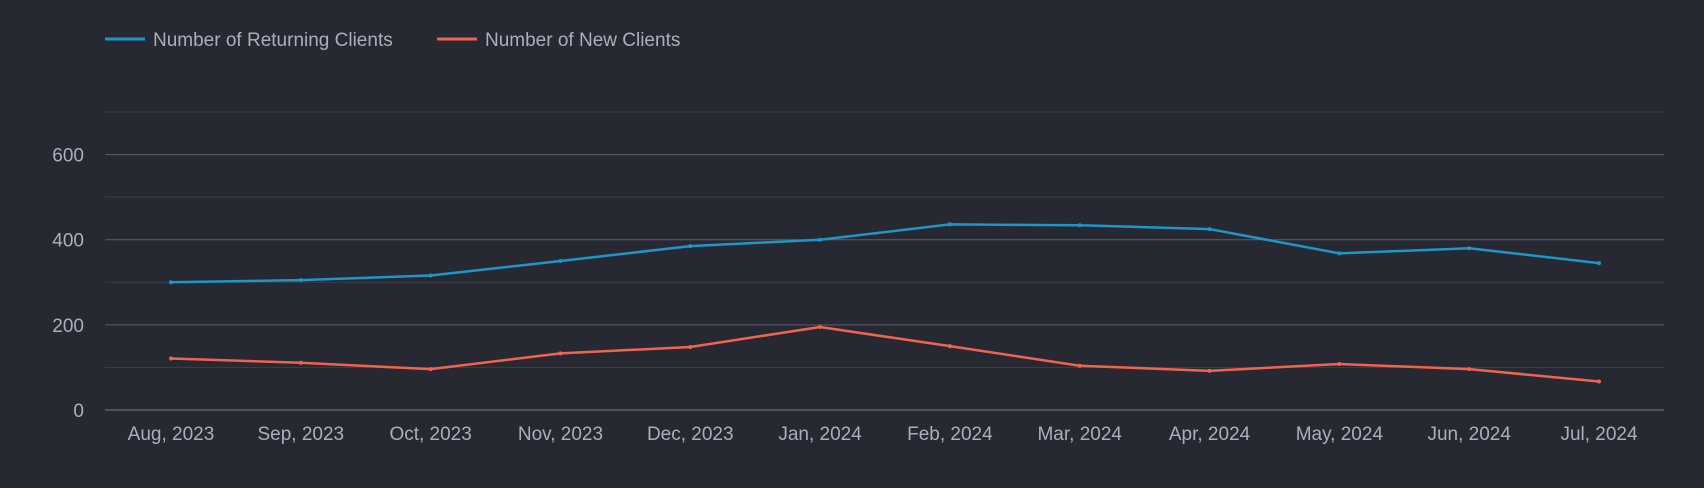 The height and width of the screenshot is (488, 1704). What do you see at coordinates (68, 284) in the screenshot?
I see `y-axis-ticks: 0 200 400 600` at bounding box center [68, 284].